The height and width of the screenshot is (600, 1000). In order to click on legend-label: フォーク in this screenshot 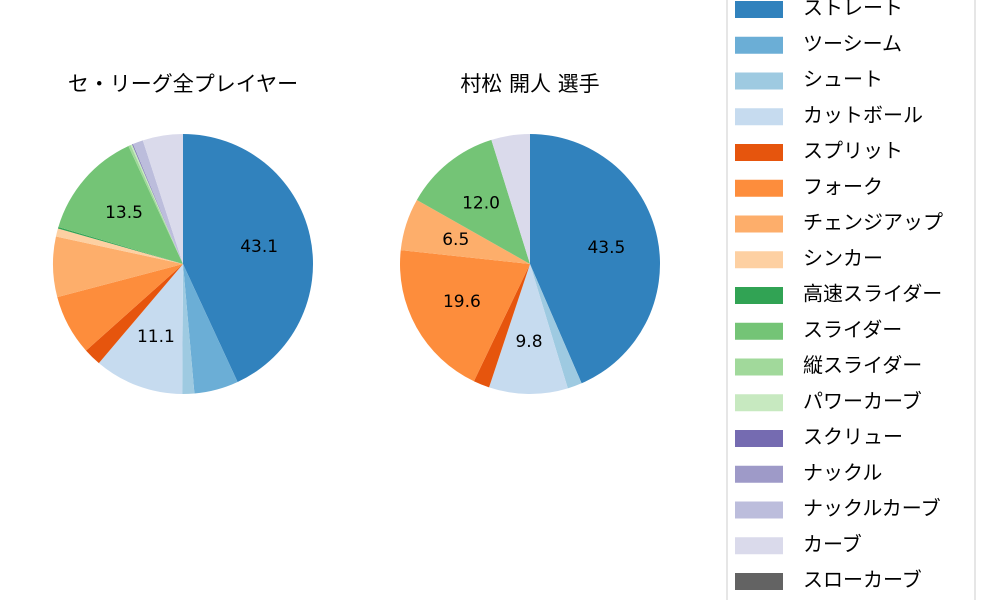, I will do `click(843, 186)`.